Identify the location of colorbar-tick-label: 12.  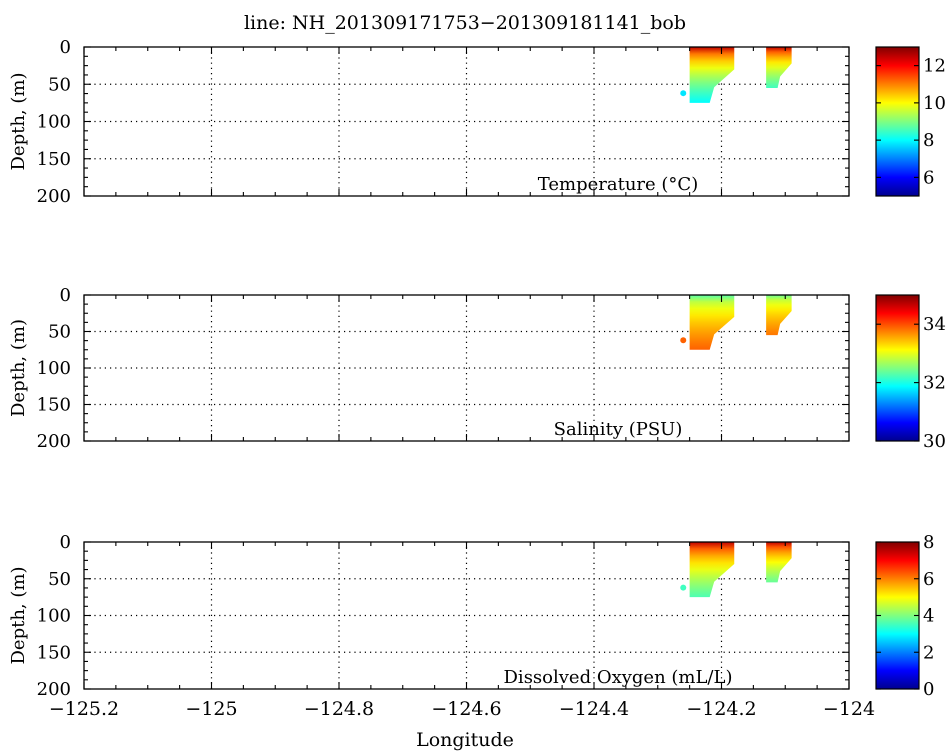
(934, 66).